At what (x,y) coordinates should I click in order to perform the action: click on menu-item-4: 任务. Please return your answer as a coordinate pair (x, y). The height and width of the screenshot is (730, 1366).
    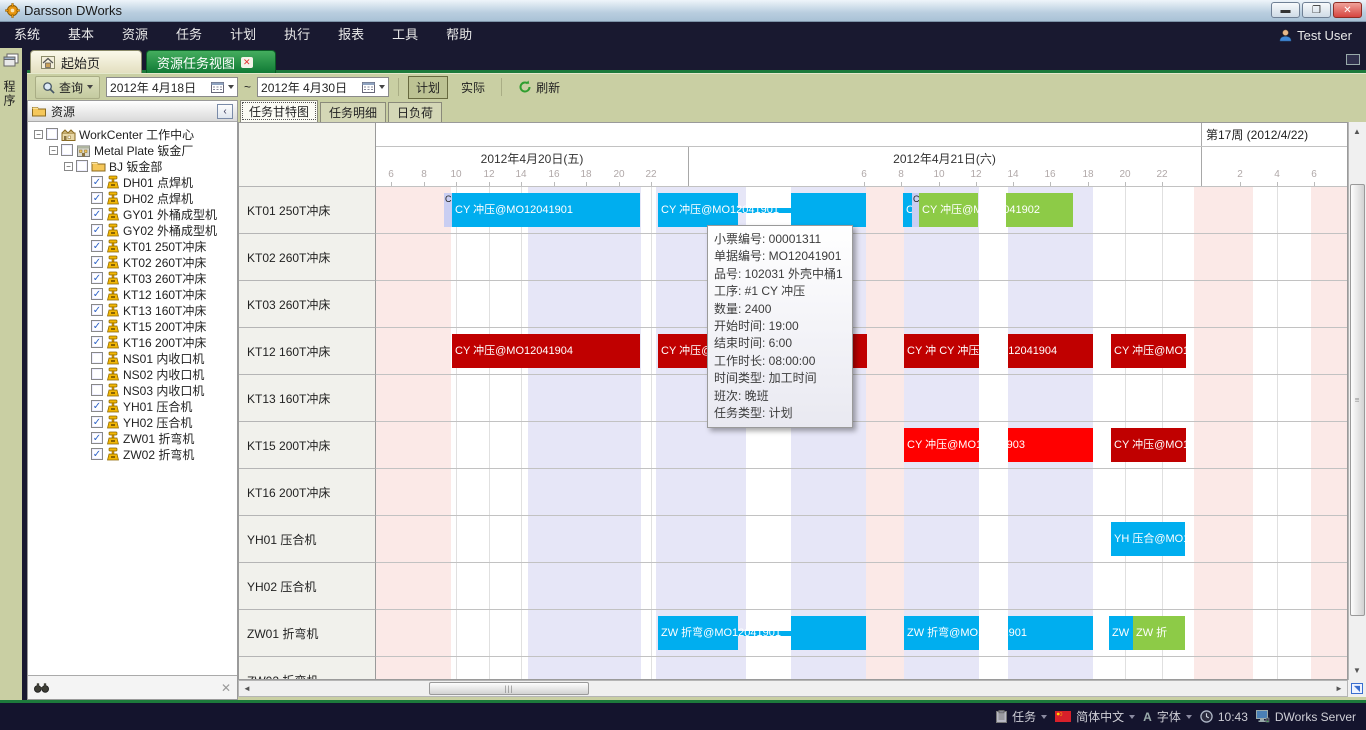
    Looking at the image, I should click on (189, 34).